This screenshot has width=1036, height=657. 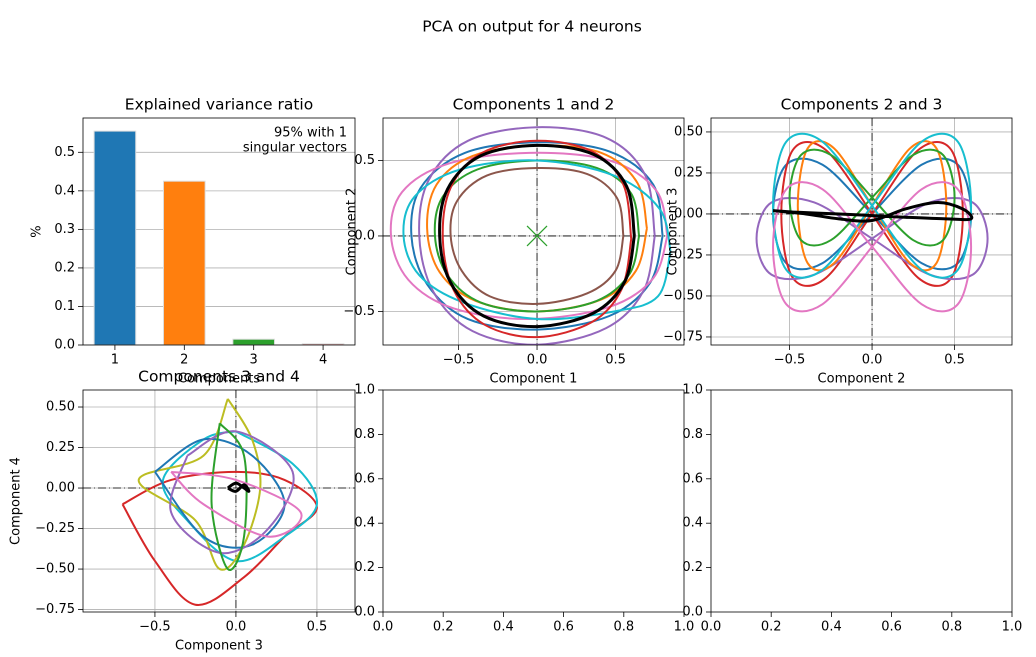 I want to click on y-tick-label: 0.6, so click(x=692, y=478).